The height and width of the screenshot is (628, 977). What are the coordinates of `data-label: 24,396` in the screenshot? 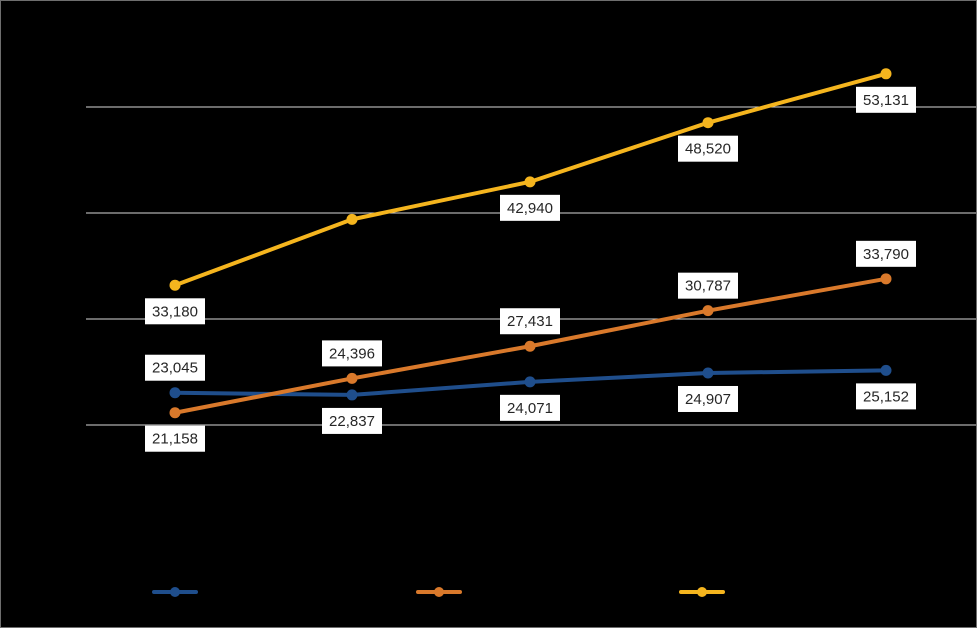 It's located at (352, 353).